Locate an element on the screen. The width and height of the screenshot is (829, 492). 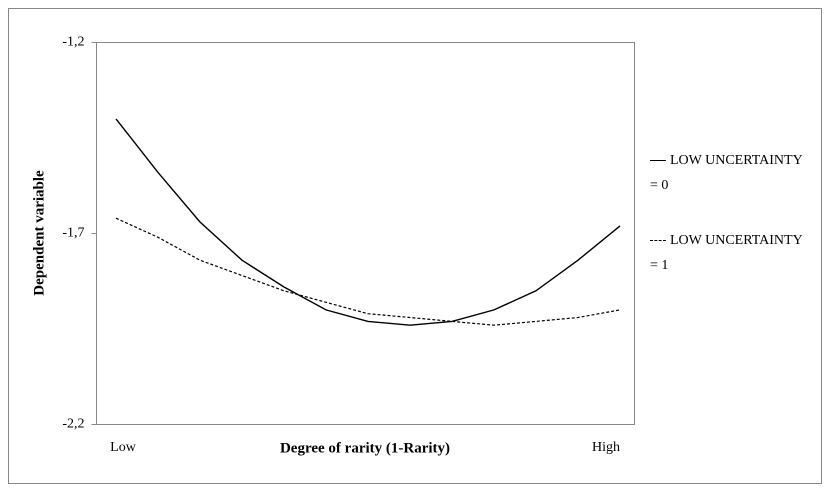
legend-label: LOW UNCERTAINTY = 1 is located at coordinates (726, 253).